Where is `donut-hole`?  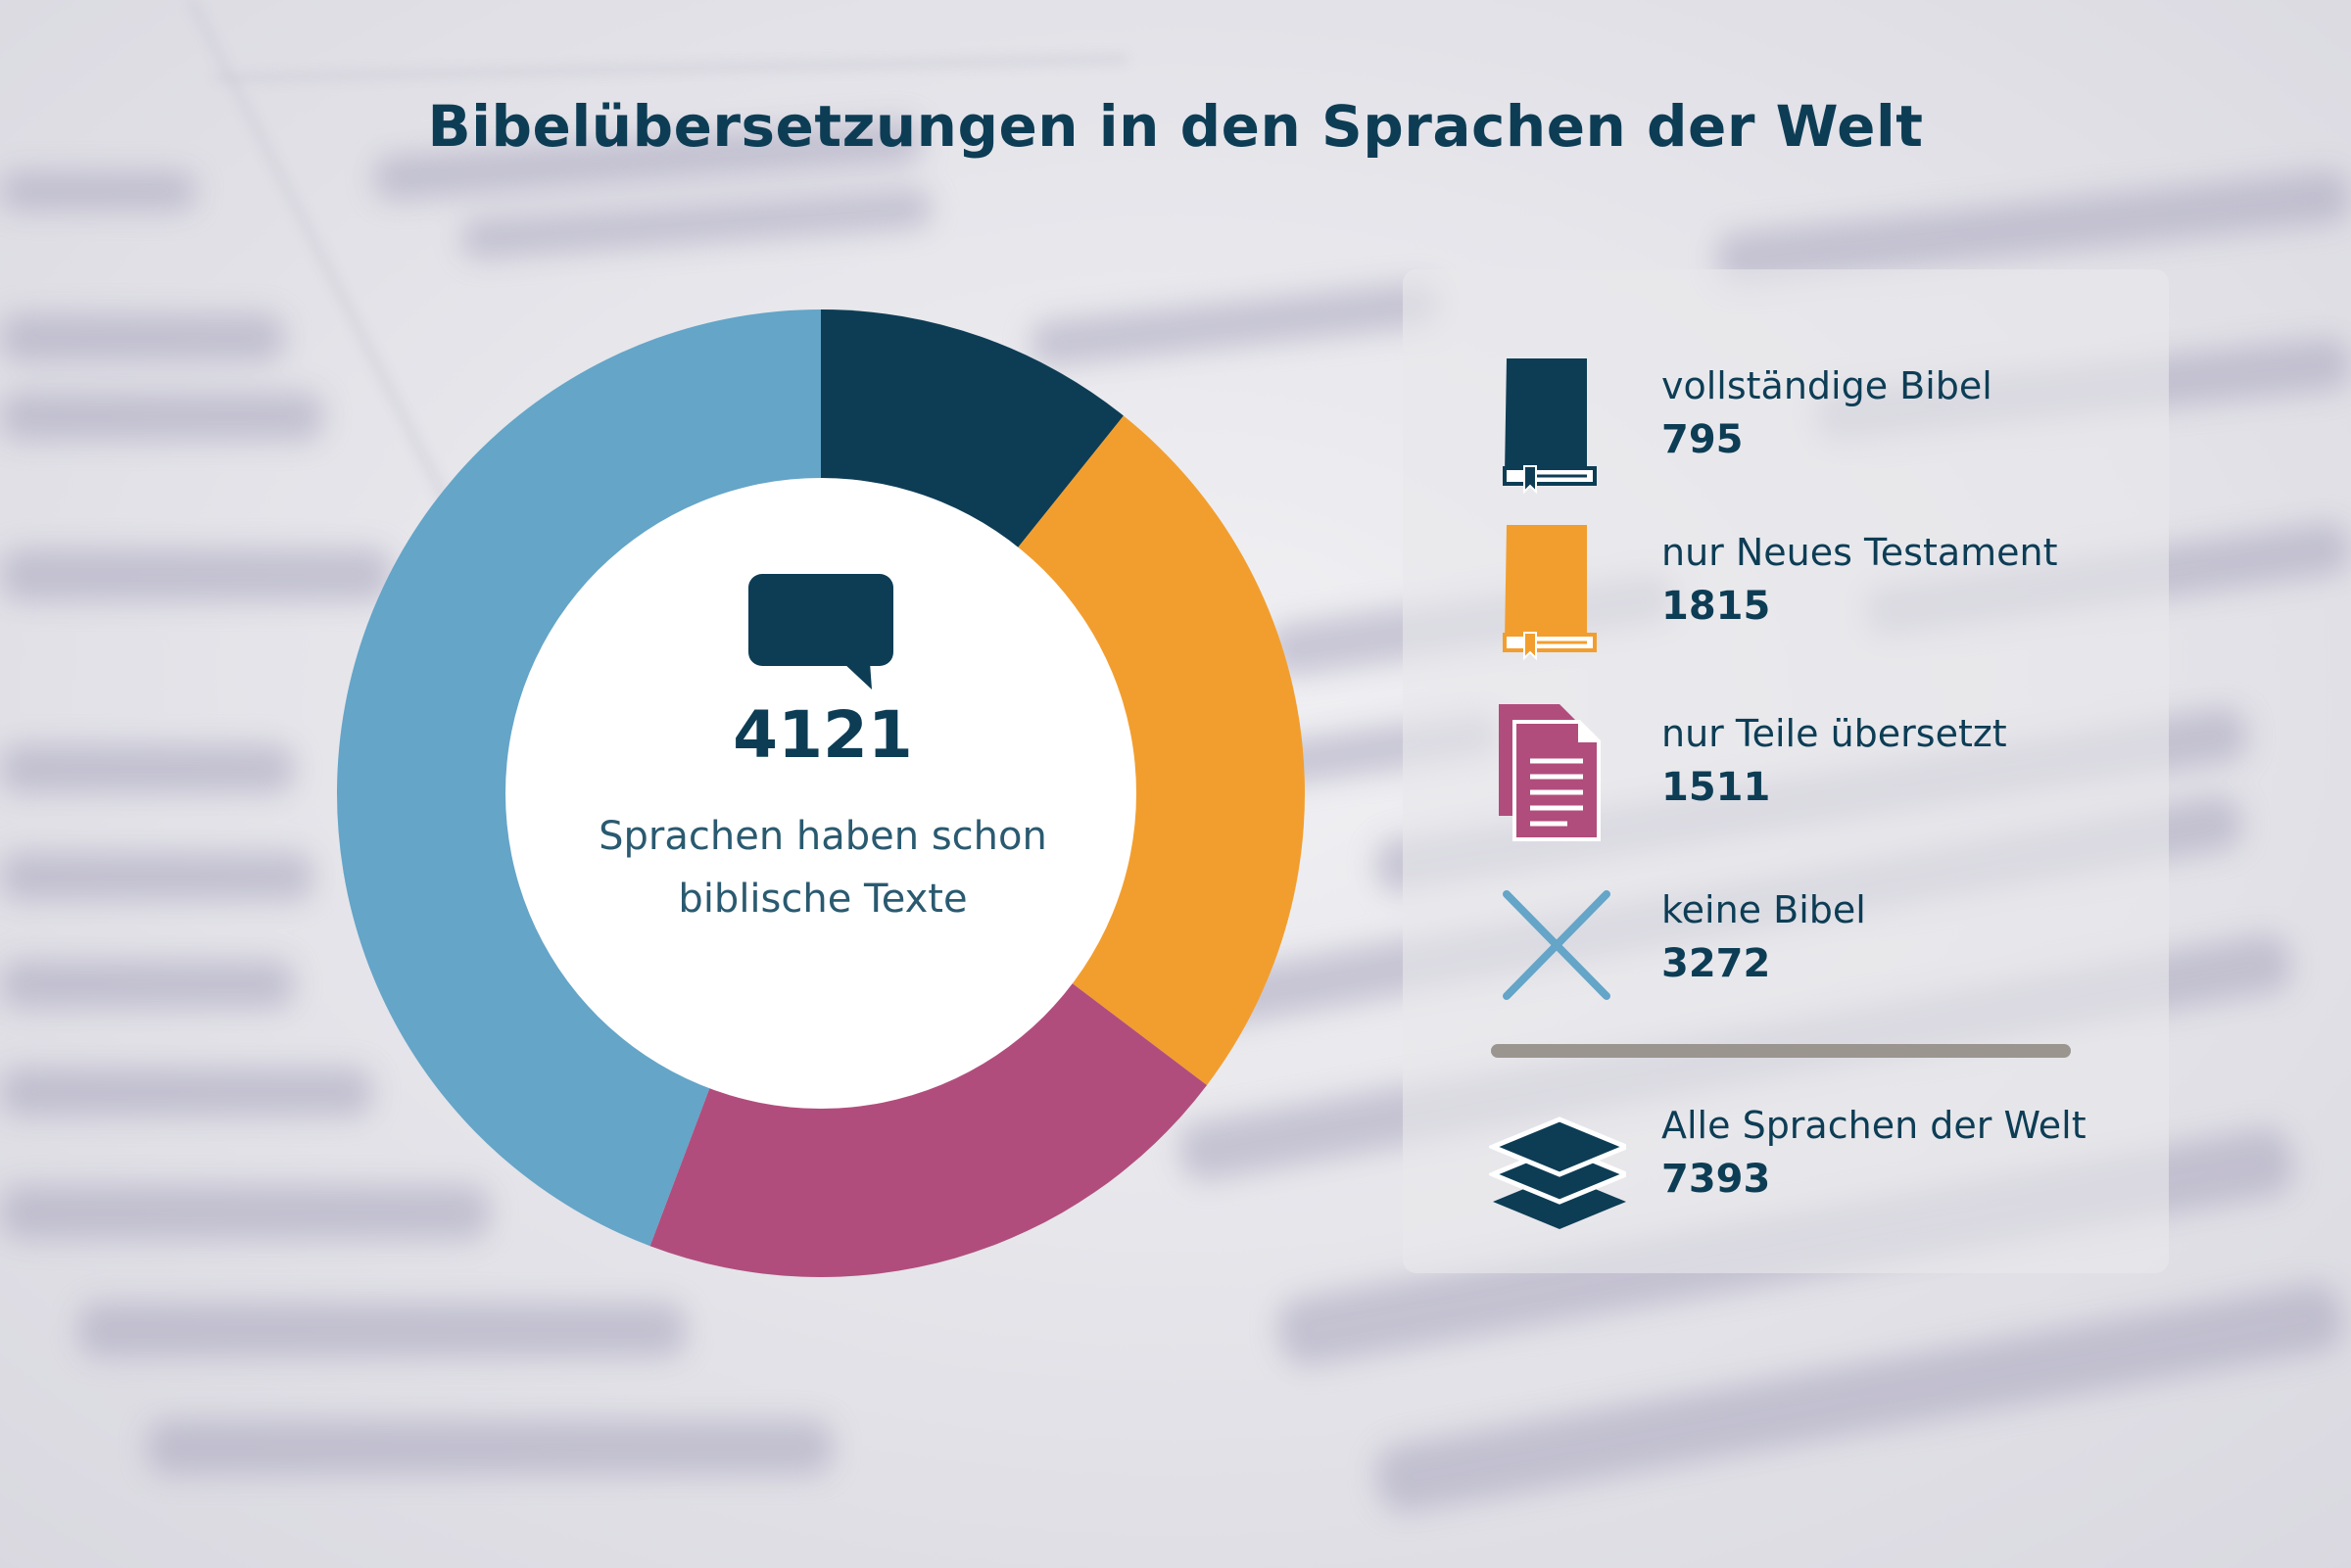
donut-hole is located at coordinates (821, 793).